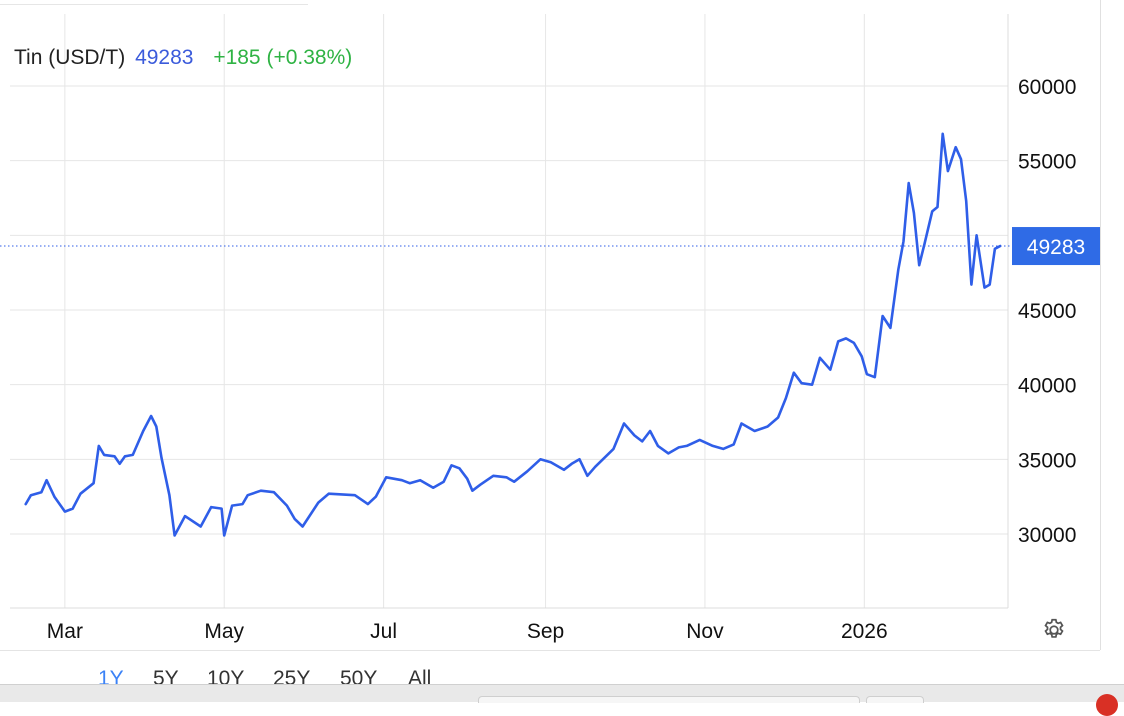 Image resolution: width=1124 pixels, height=716 pixels. What do you see at coordinates (283, 57) in the screenshot?
I see `legend-change: +185 (+0.38%)` at bounding box center [283, 57].